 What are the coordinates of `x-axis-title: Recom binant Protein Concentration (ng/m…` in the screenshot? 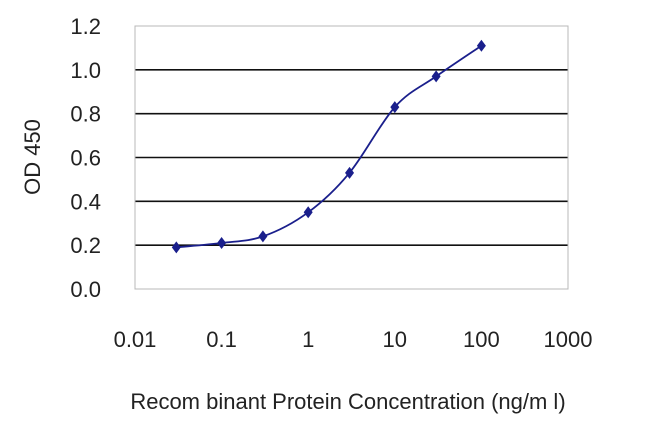 It's located at (347, 401).